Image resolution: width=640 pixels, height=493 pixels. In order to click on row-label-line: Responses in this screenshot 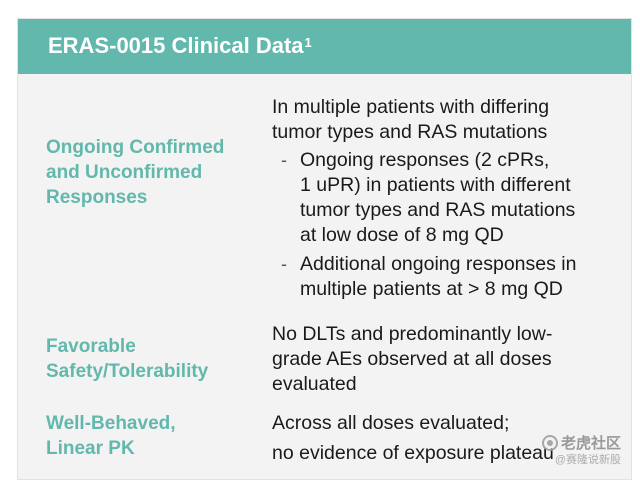, I will do `click(97, 197)`.